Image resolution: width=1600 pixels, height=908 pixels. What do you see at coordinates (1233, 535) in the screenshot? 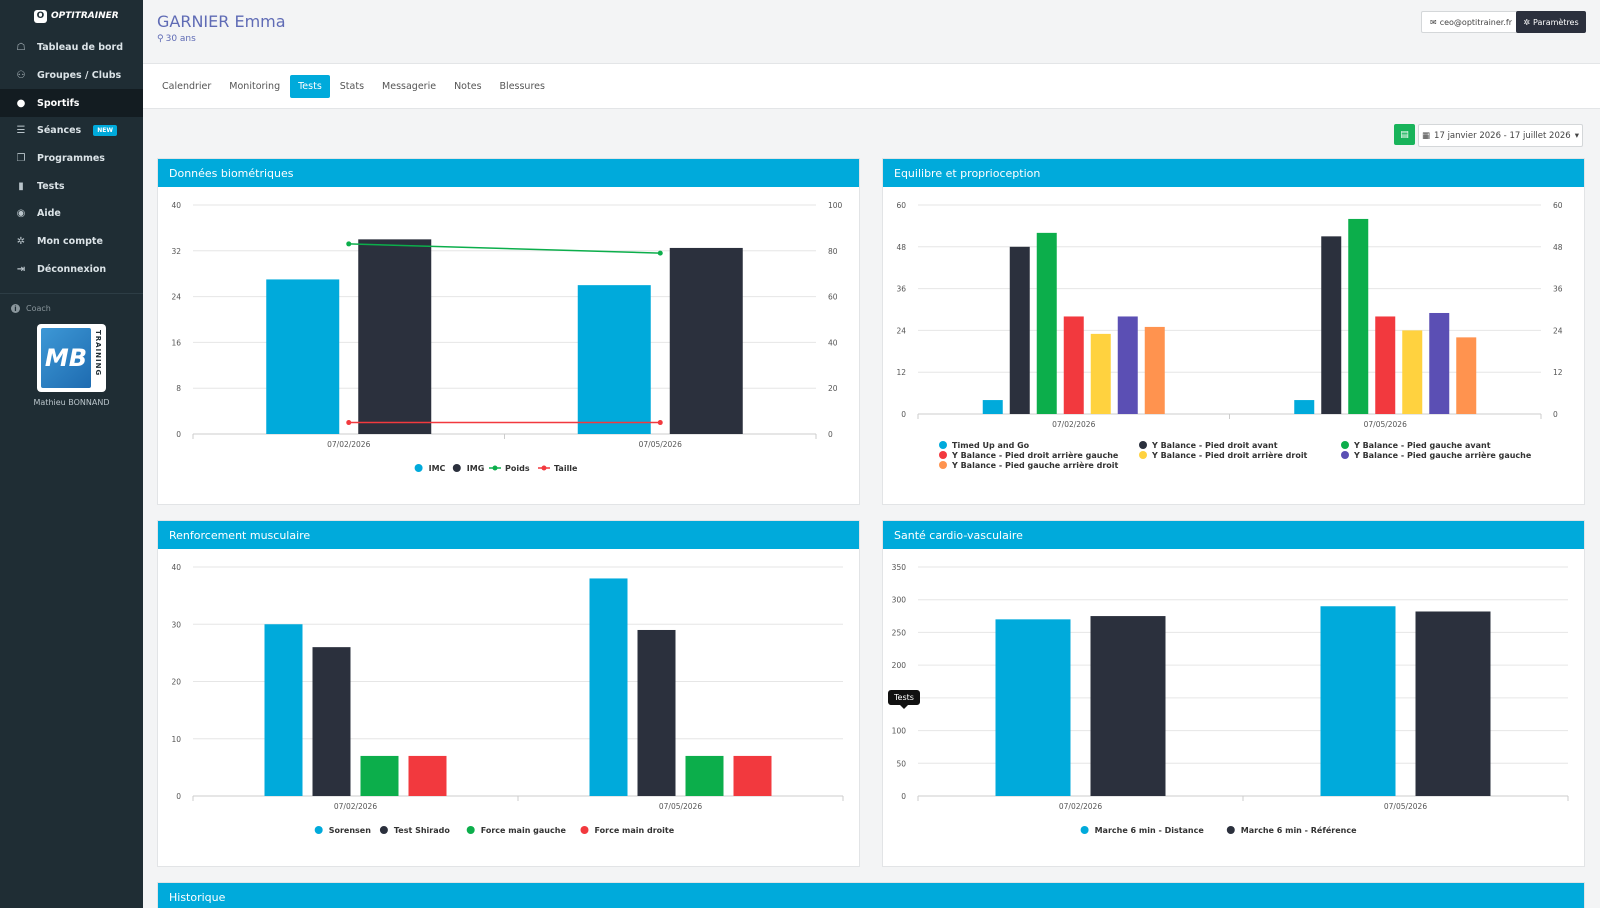
I see `panel-title: Santé cardio-vasculaire` at bounding box center [1233, 535].